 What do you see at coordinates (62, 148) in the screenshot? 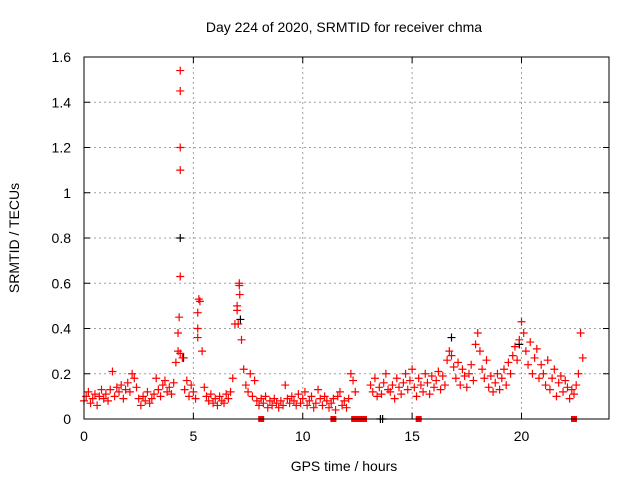
I see `y-tick-label: 1.2` at bounding box center [62, 148].